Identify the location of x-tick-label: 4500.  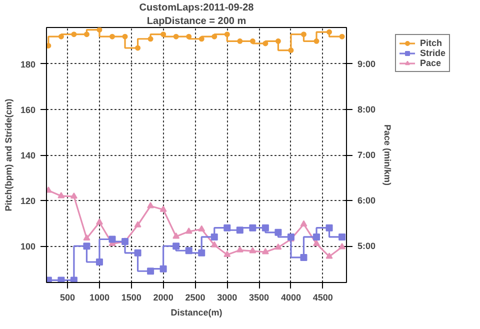
(322, 297).